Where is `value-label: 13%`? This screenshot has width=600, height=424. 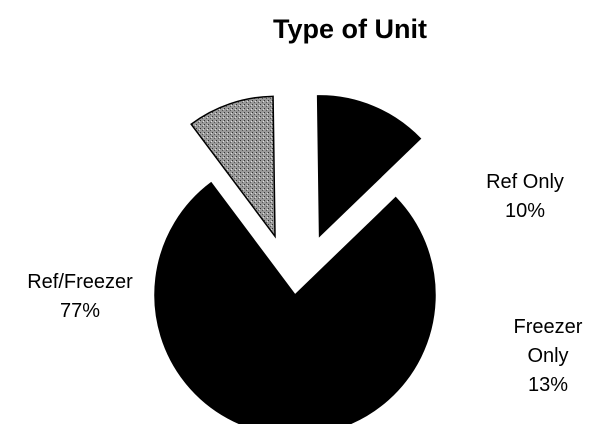 value-label: 13% is located at coordinates (548, 385).